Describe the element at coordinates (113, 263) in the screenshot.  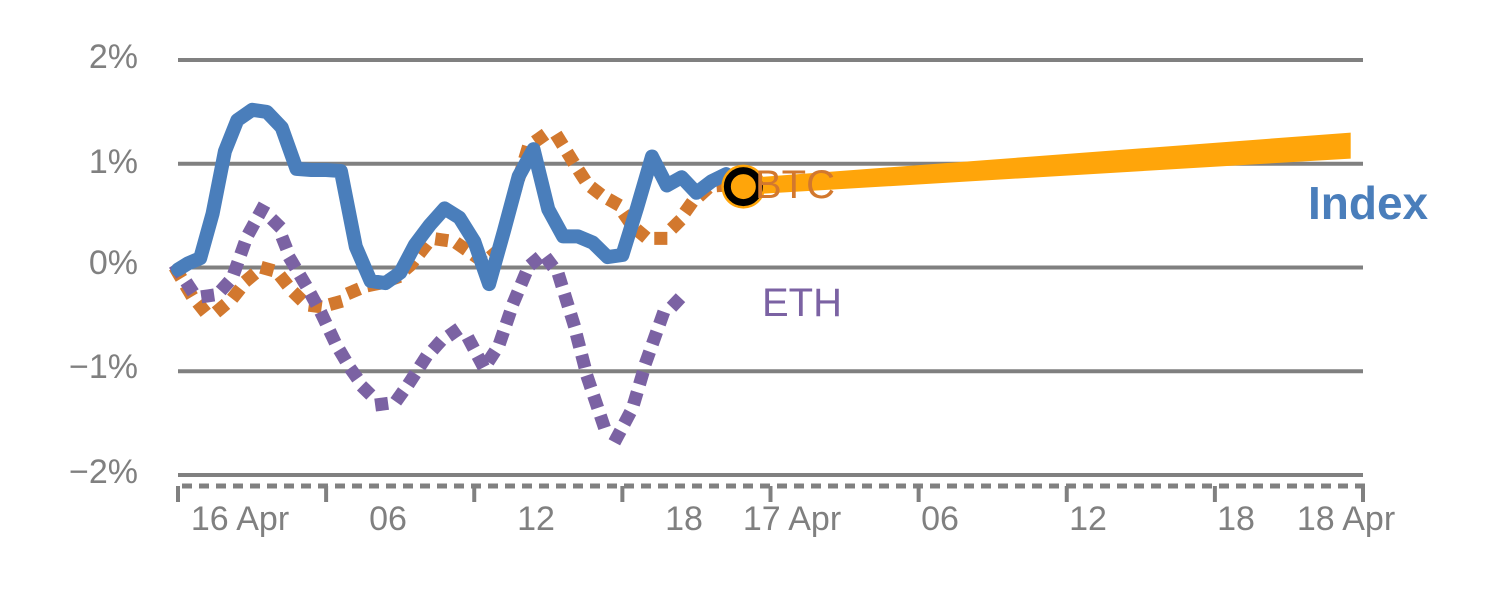
I see `y-tick-label-0pct: 0%` at that location.